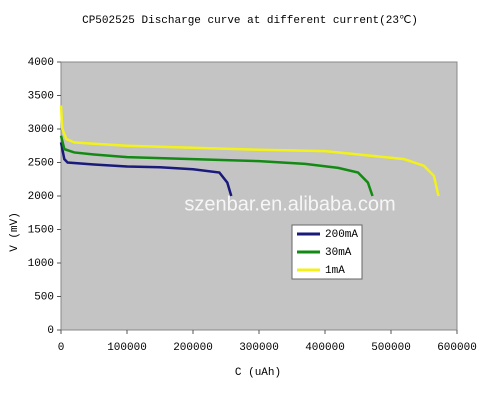 The image size is (500, 400). Describe the element at coordinates (15, 232) in the screenshot. I see `y-axis-label: V (mV)` at that location.